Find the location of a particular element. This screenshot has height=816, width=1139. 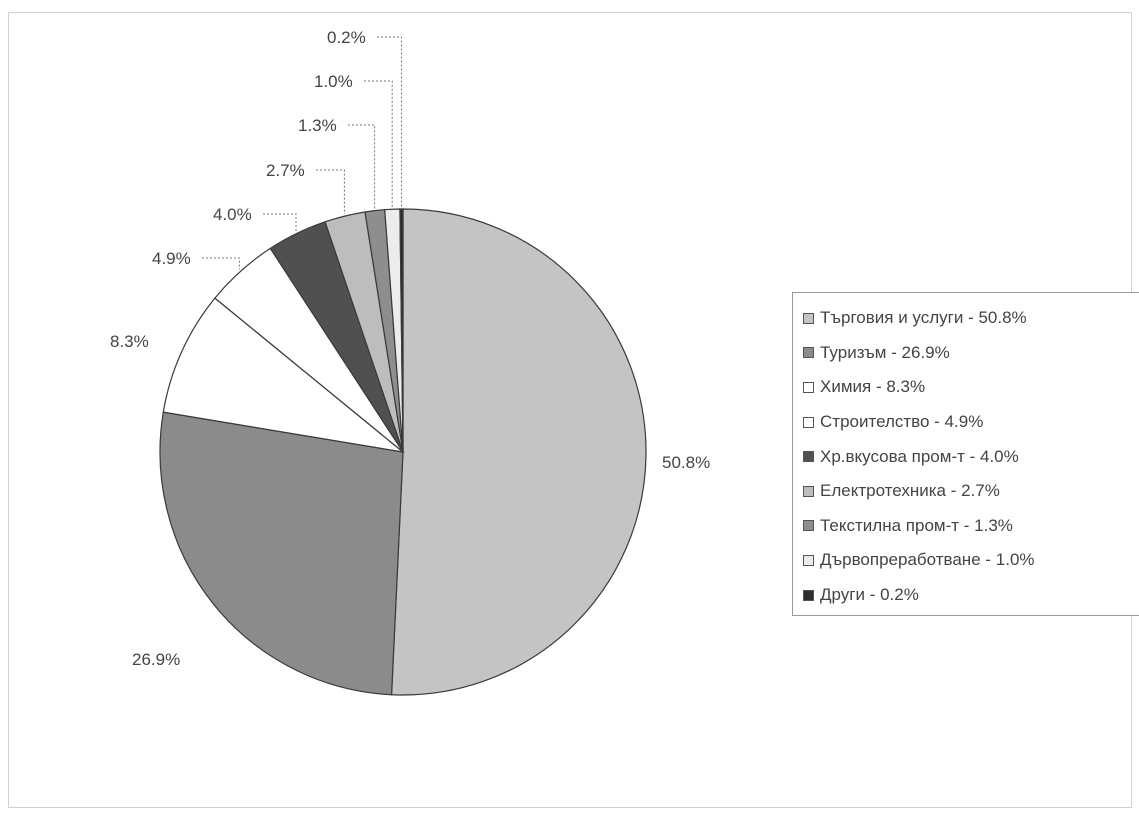

legend-item: Дървопреработване - 1.0% is located at coordinates (971, 560).